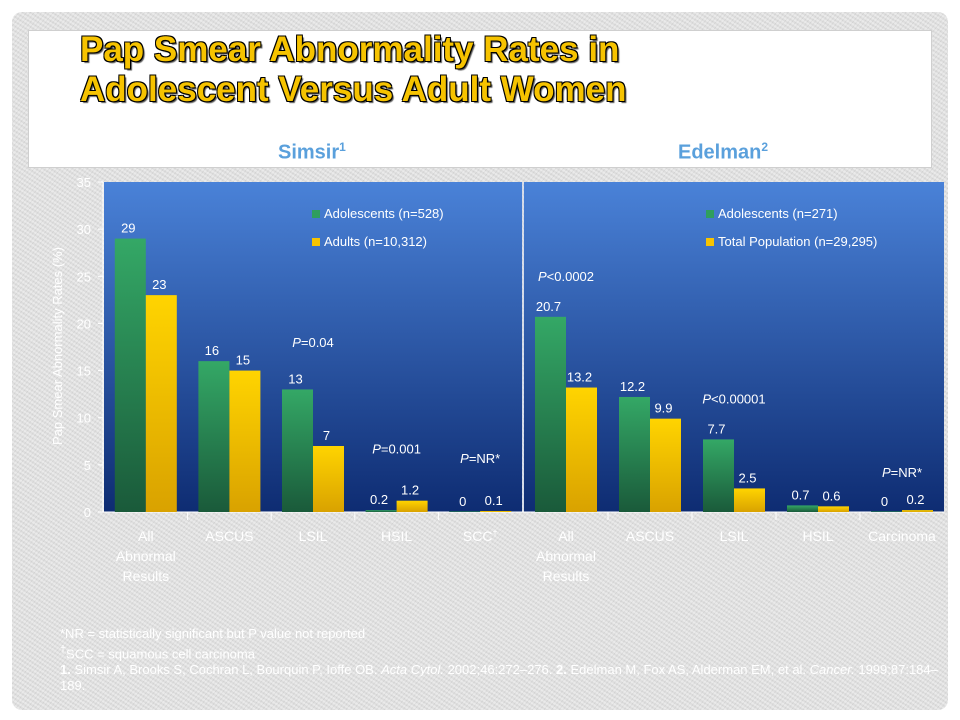  I want to click on bar-value-label: 9.9, so click(663, 408).